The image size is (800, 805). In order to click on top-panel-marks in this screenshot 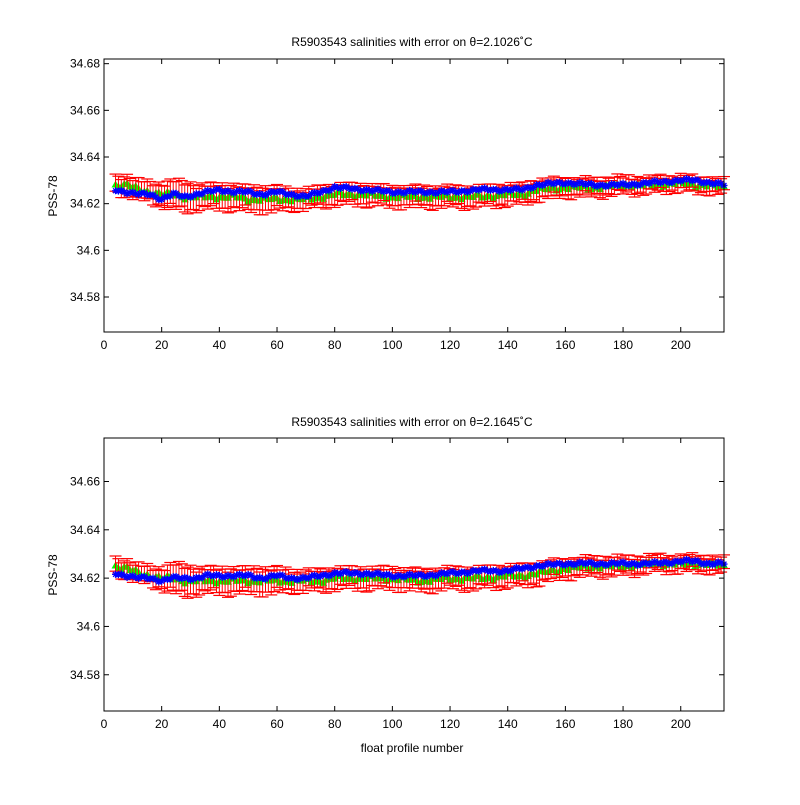, I will do `click(419, 194)`.